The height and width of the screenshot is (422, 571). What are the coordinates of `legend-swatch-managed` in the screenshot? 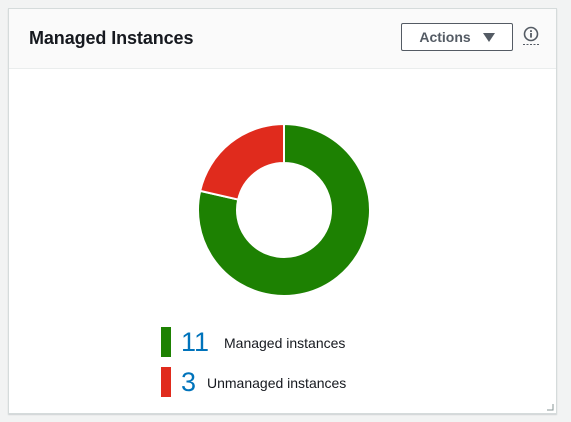 It's located at (166, 342).